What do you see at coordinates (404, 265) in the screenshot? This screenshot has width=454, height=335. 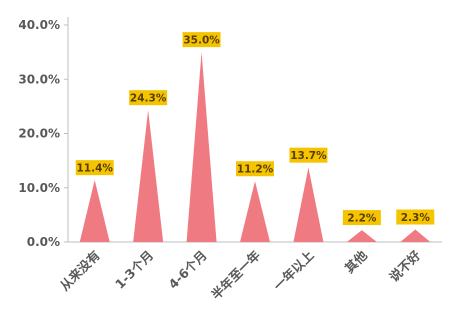 I see `x-tick-label: 说不好` at bounding box center [404, 265].